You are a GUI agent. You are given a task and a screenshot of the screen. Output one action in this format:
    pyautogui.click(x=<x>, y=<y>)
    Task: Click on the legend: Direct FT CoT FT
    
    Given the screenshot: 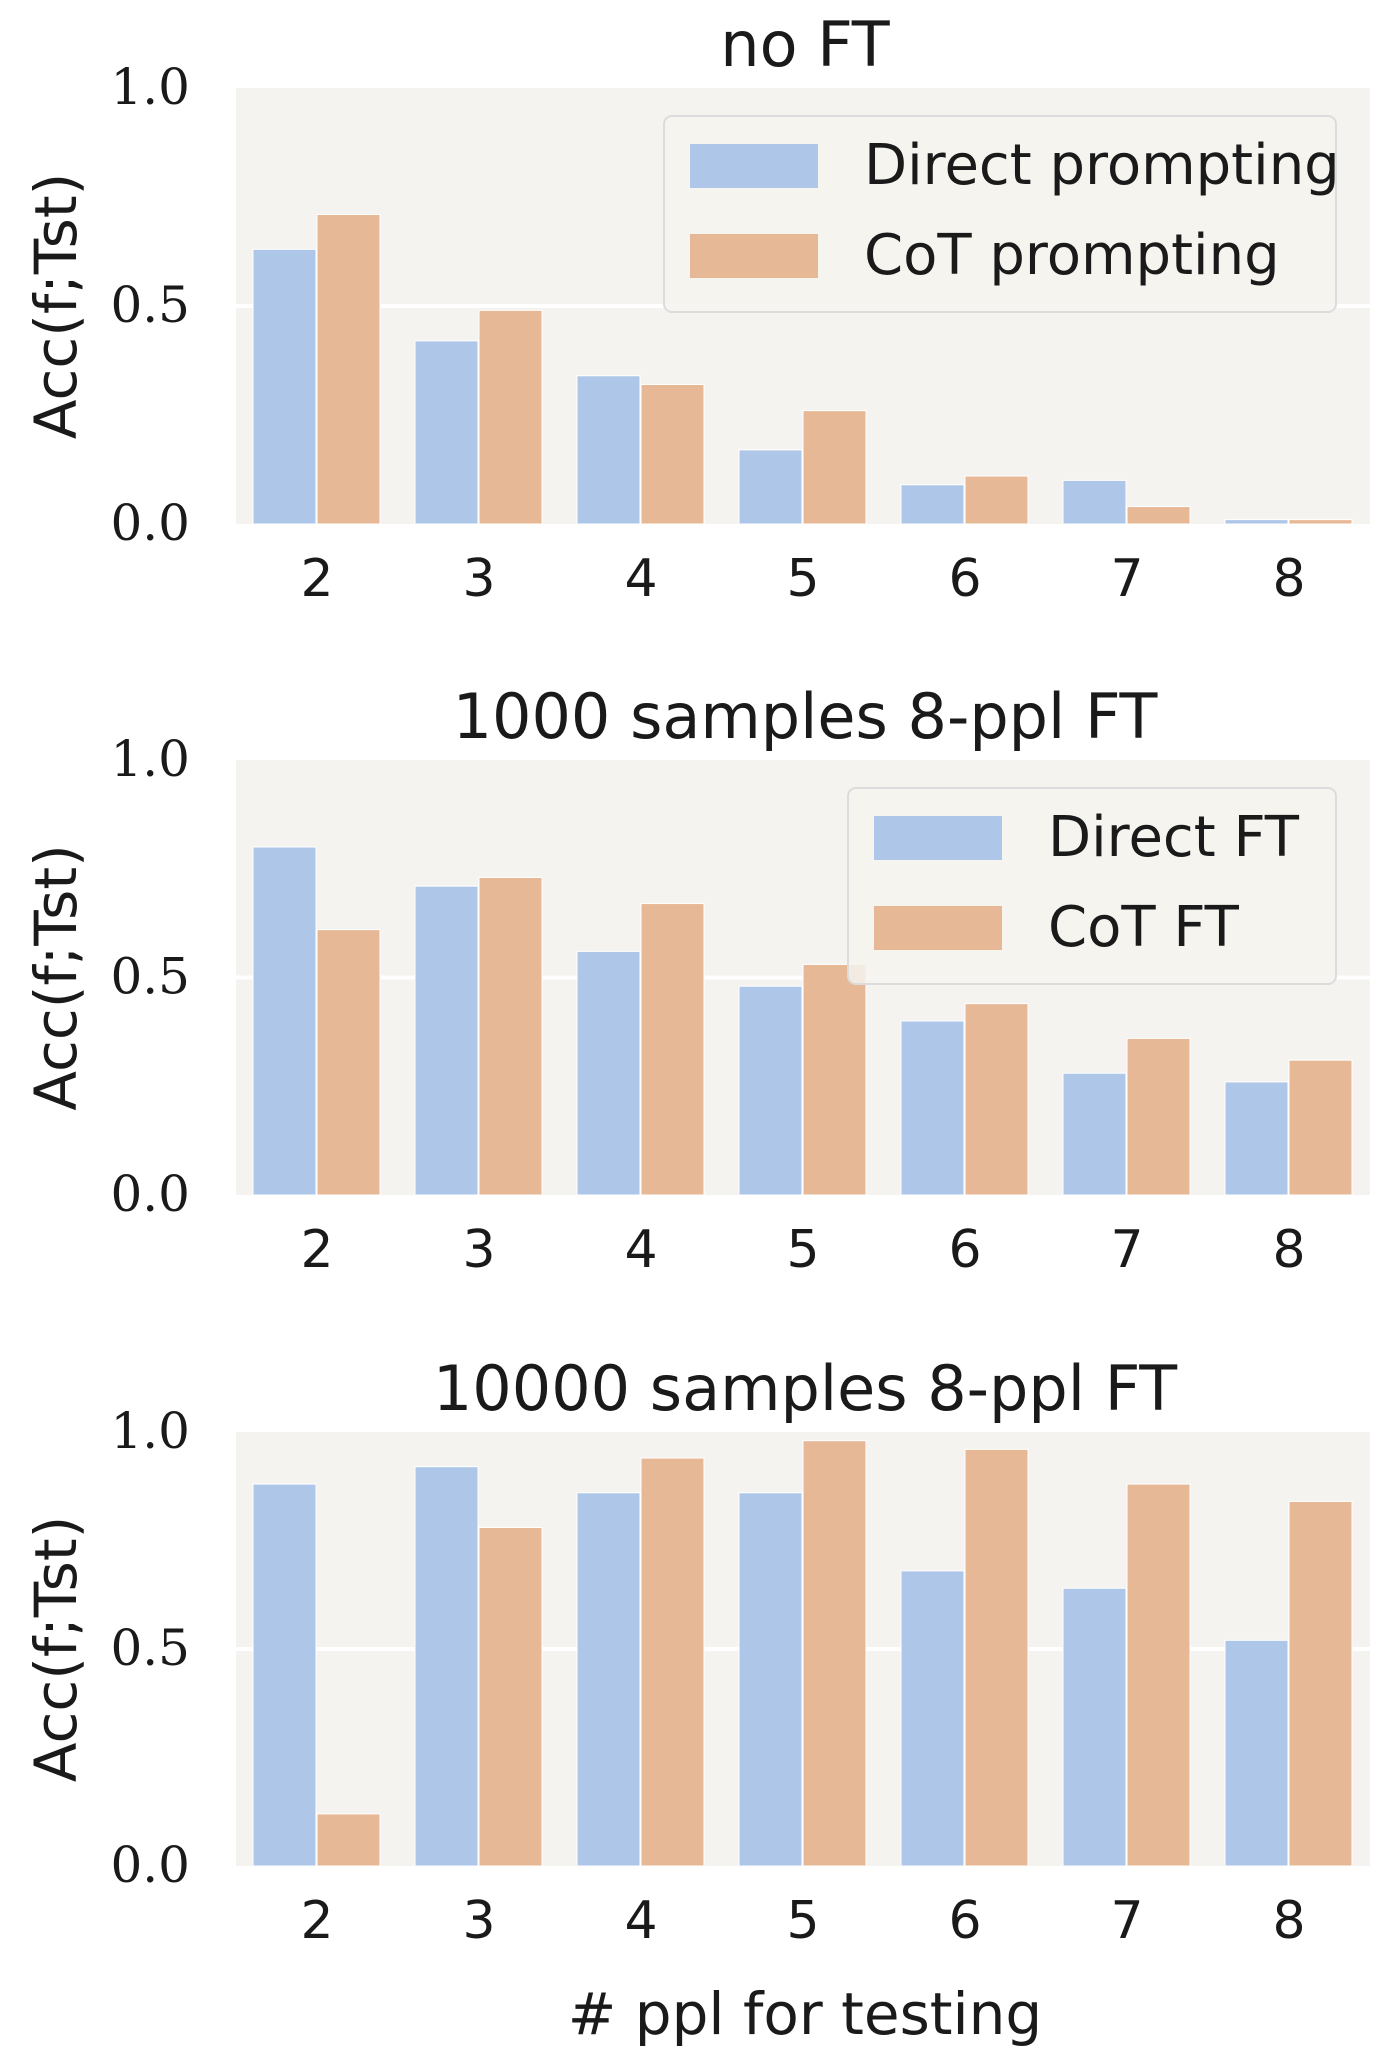 What is the action you would take?
    pyautogui.click(x=1092, y=886)
    